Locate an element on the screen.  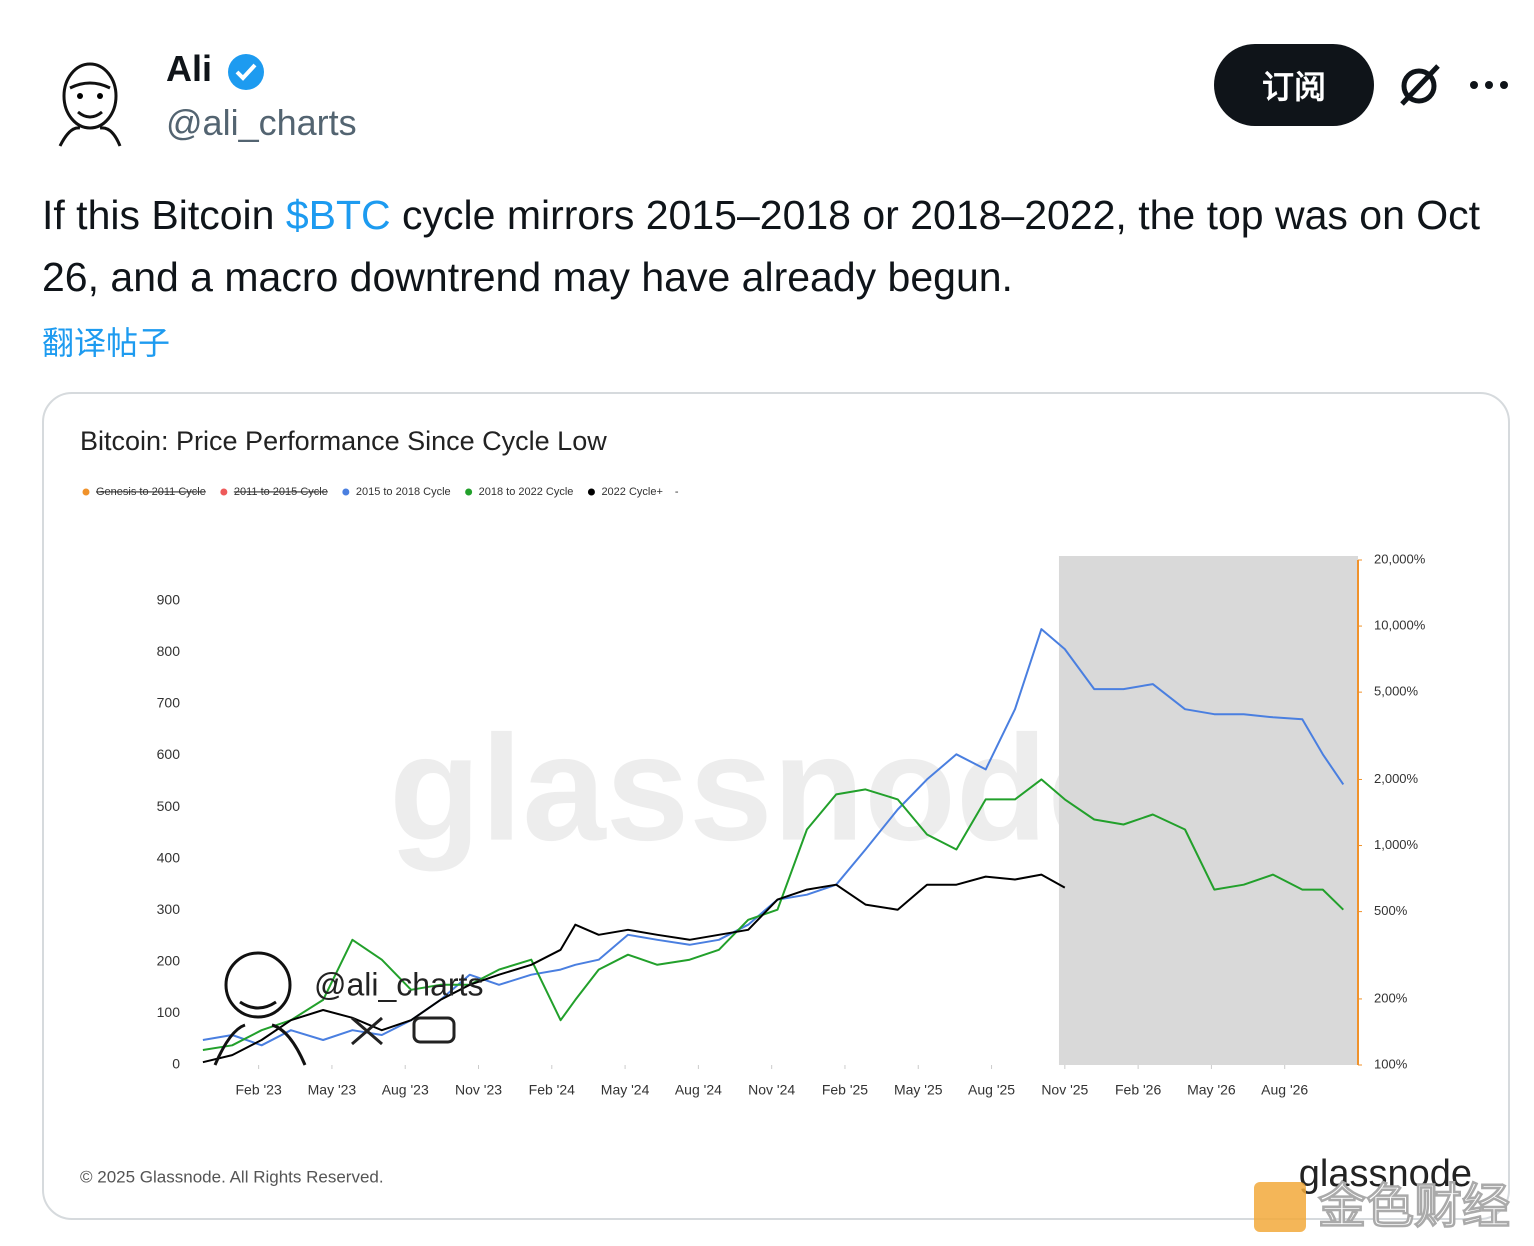
y-tick-label: 500 is located at coordinates (169, 806).